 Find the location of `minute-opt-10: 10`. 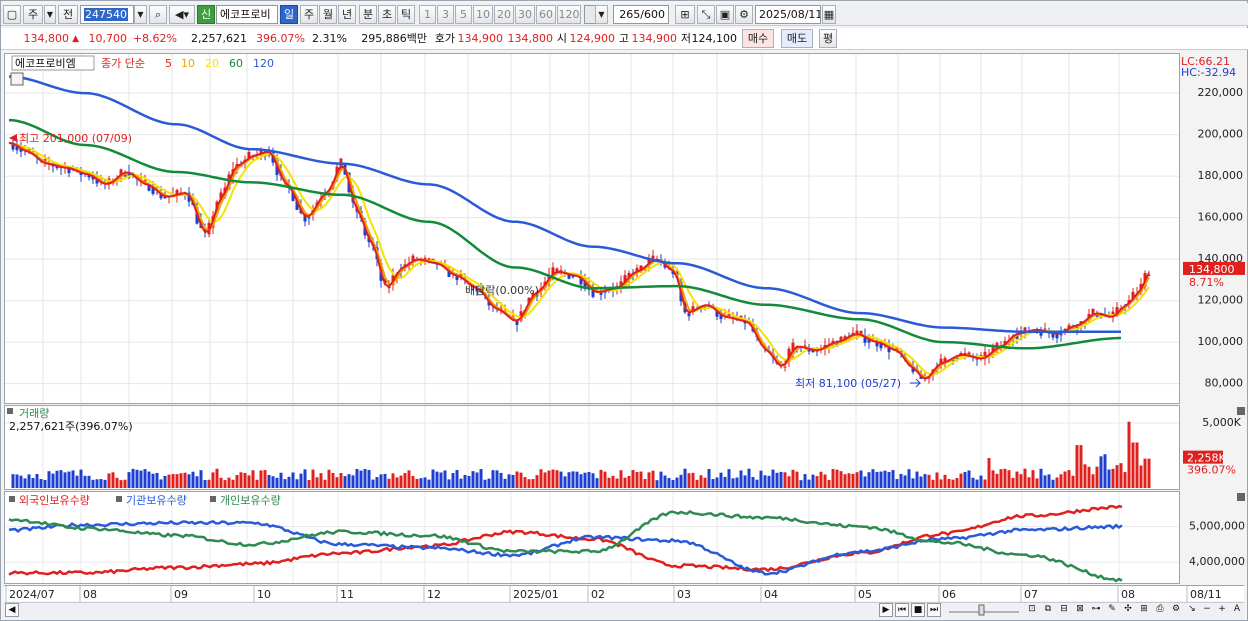

minute-opt-10: 10 is located at coordinates (483, 14).